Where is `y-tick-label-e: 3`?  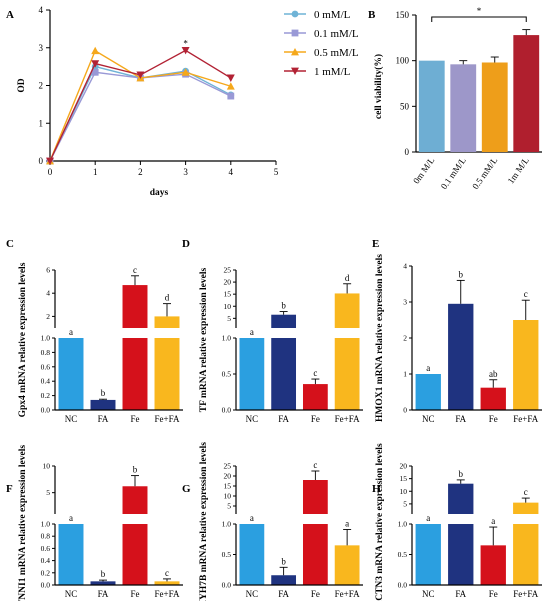
y-tick-label-e: 3 is located at coordinates (405, 302).